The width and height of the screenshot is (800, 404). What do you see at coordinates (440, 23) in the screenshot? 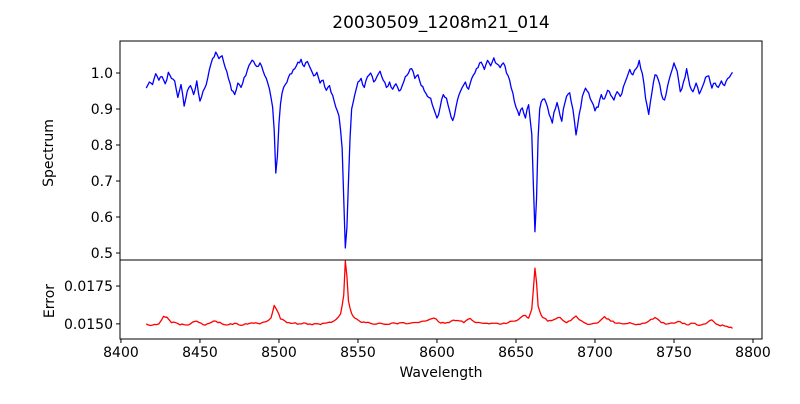
I see `plot-title: 20030509_1208m21_014` at bounding box center [440, 23].